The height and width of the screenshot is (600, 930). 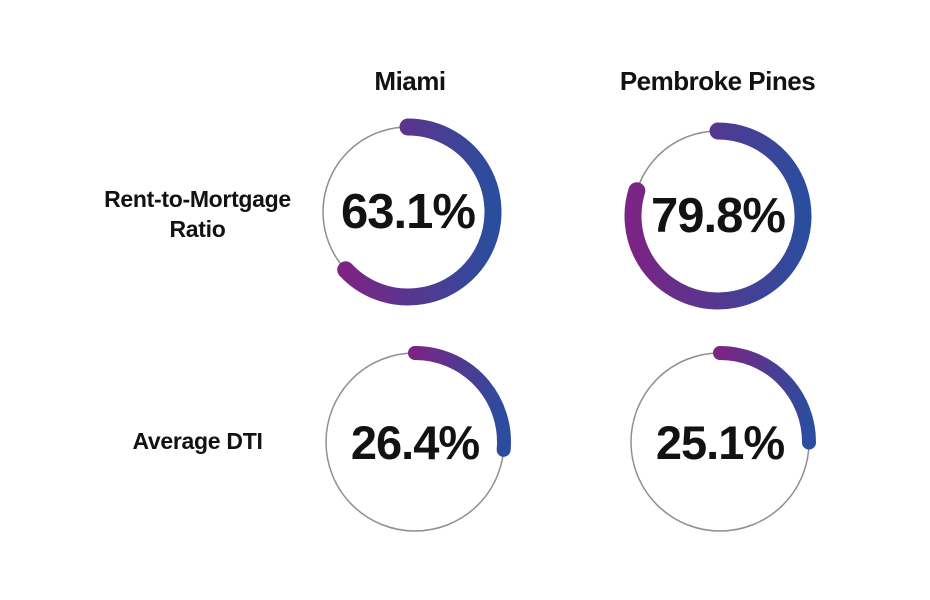 I want to click on gauge-value-label: 25.1%, so click(x=720, y=442).